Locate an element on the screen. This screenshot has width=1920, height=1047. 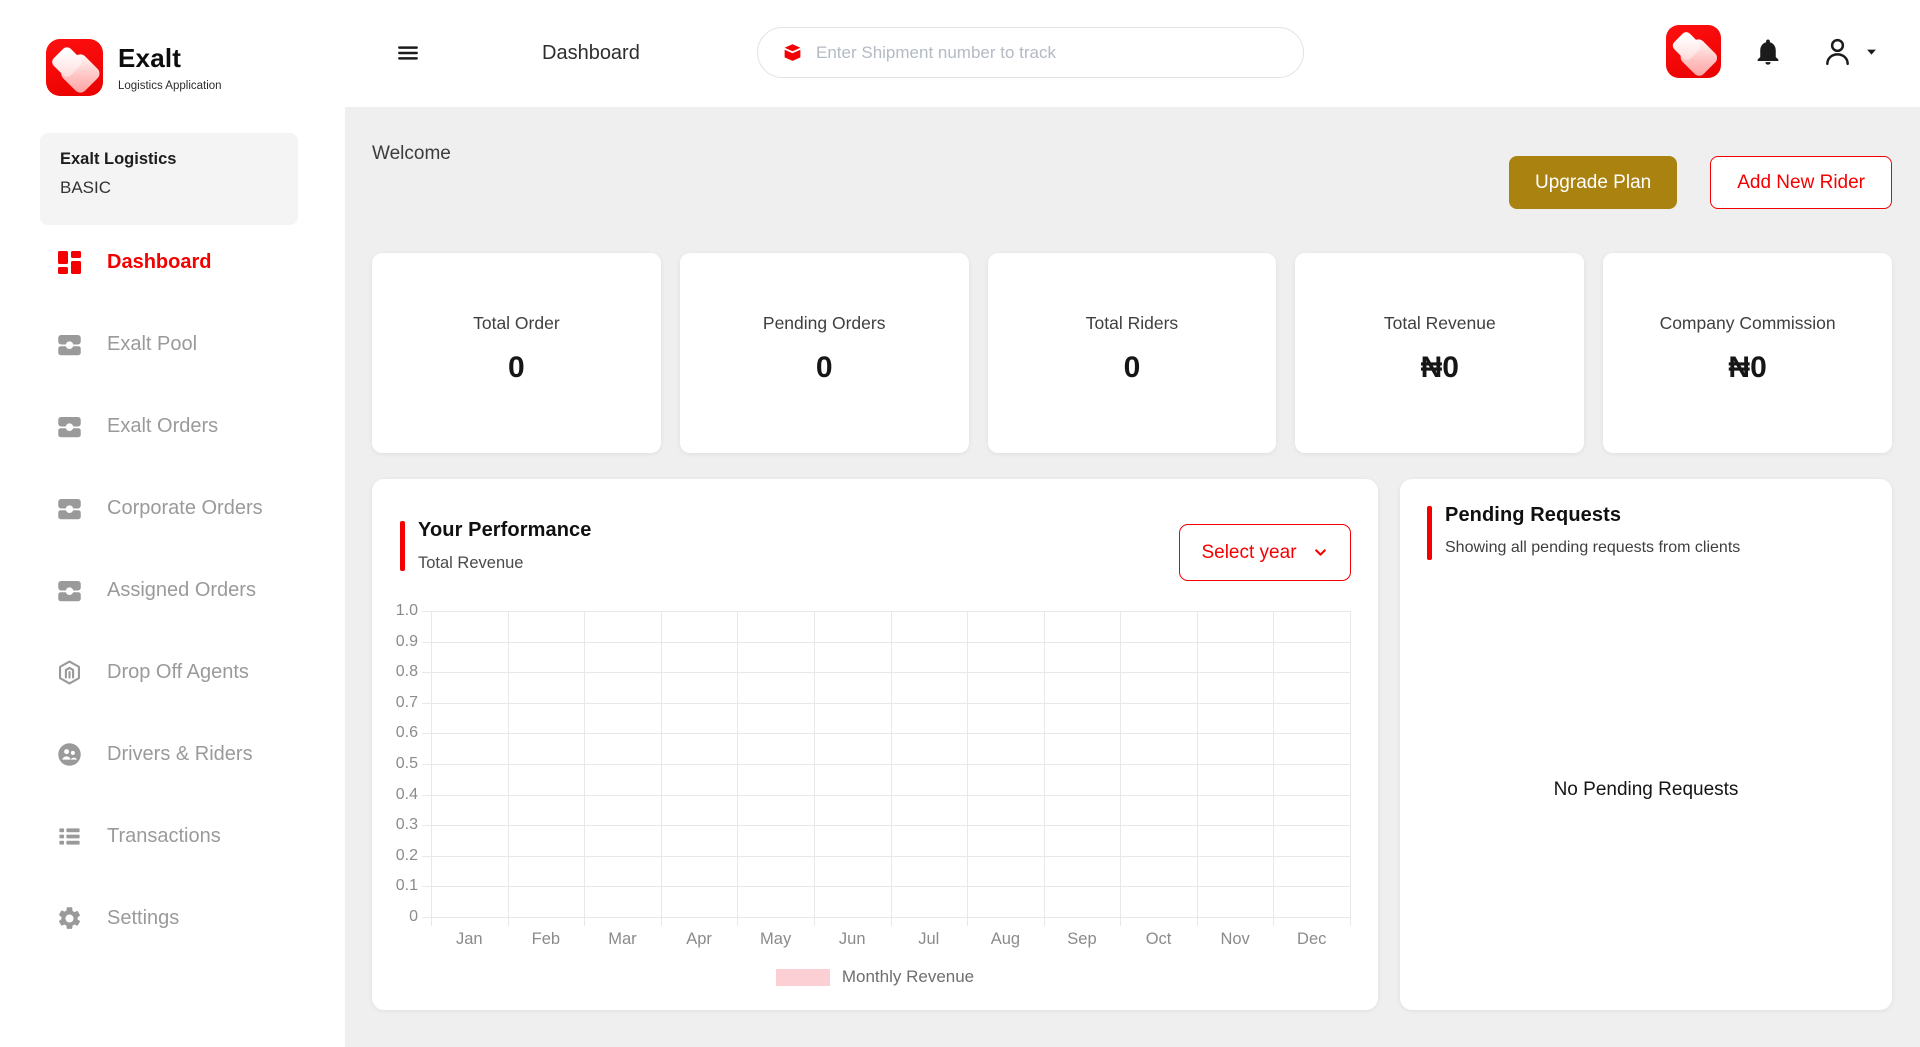
stat-card-pending-orders: Pending Orders 0 is located at coordinates (824, 353).